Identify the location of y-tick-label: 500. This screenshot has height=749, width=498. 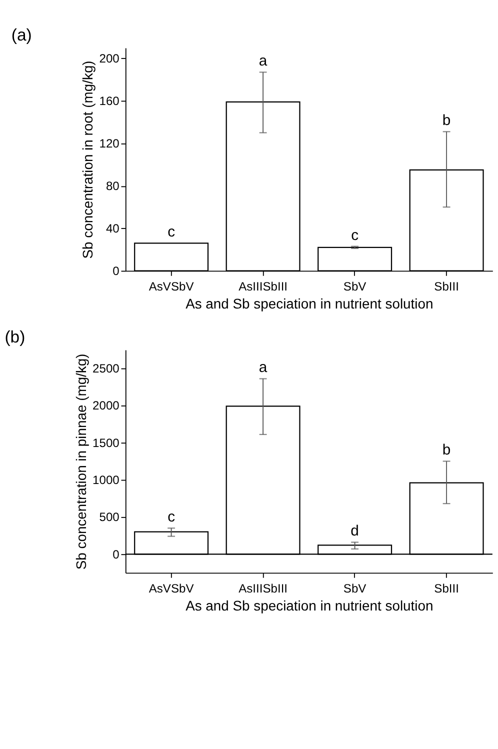
(109, 517).